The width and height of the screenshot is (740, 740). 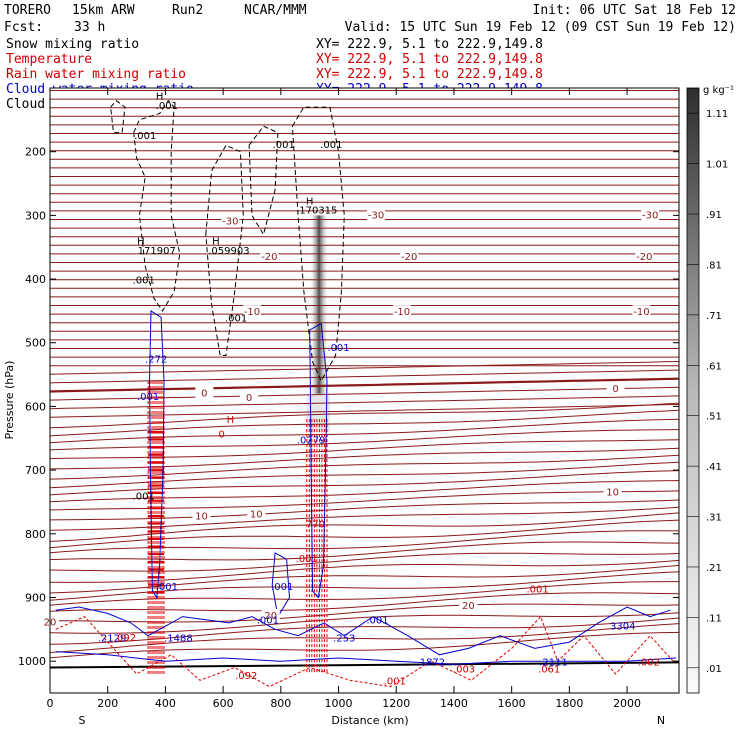 I want to click on x-end-label-north: N, so click(x=661, y=720).